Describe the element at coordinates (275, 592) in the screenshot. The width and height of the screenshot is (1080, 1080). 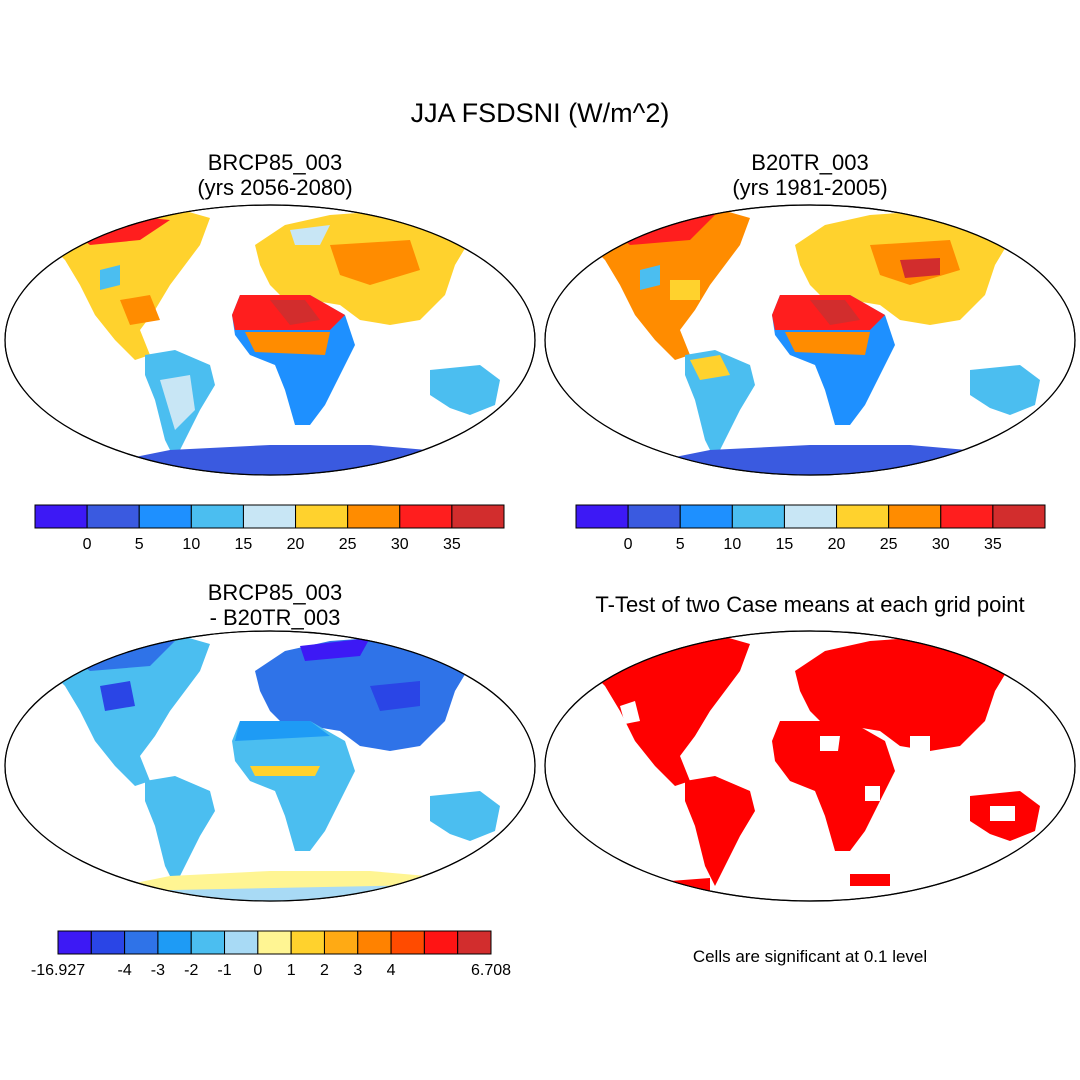
I see `panel-title-bottom-left-line1: BRCP85_003` at that location.